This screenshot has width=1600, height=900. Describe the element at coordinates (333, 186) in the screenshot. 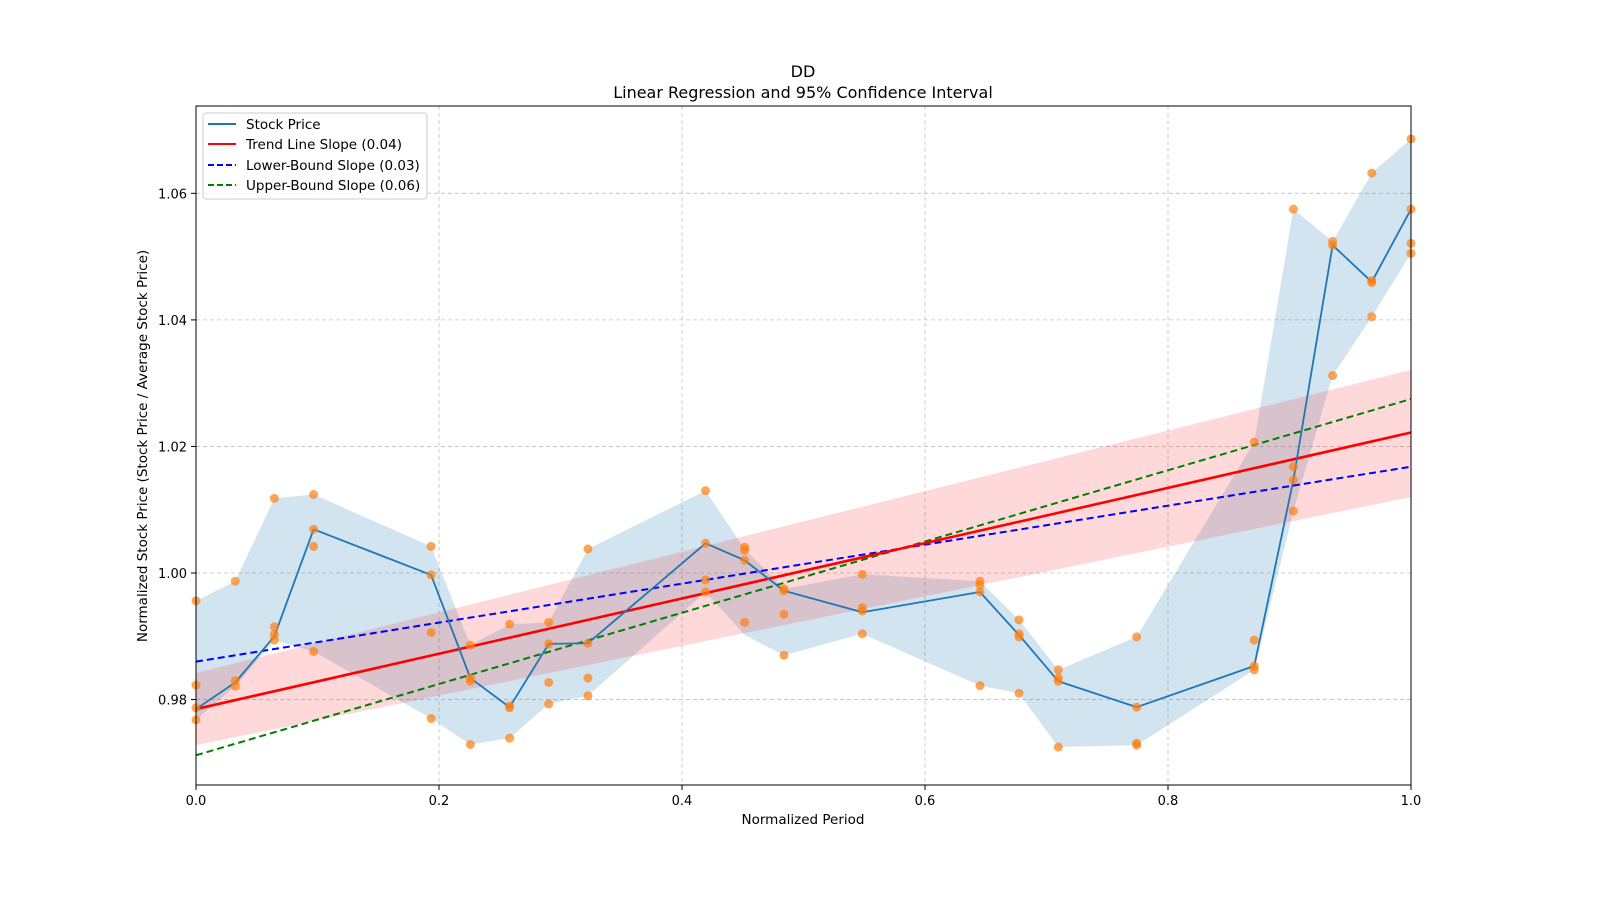

I see `legend-label-upper-bound: Upper-Bound Slope (0.06)` at that location.